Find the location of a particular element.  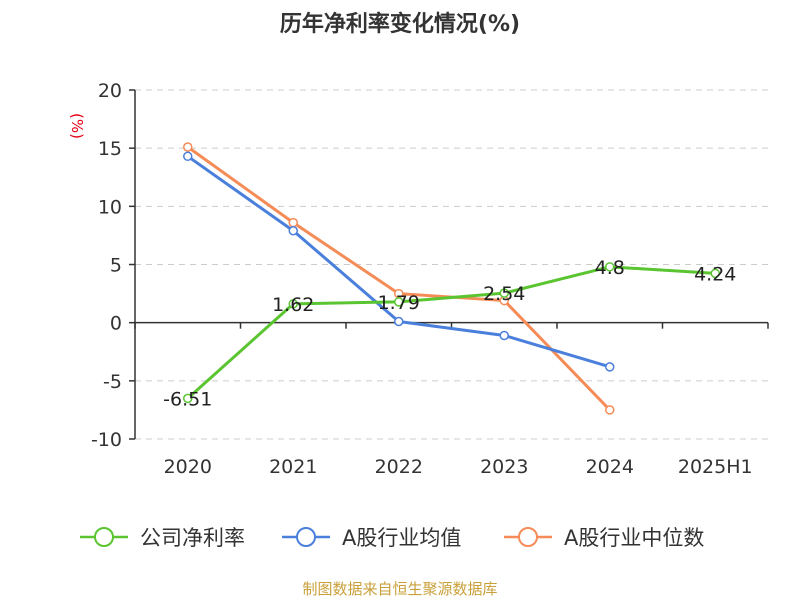

data-label: 4.24 is located at coordinates (715, 274).